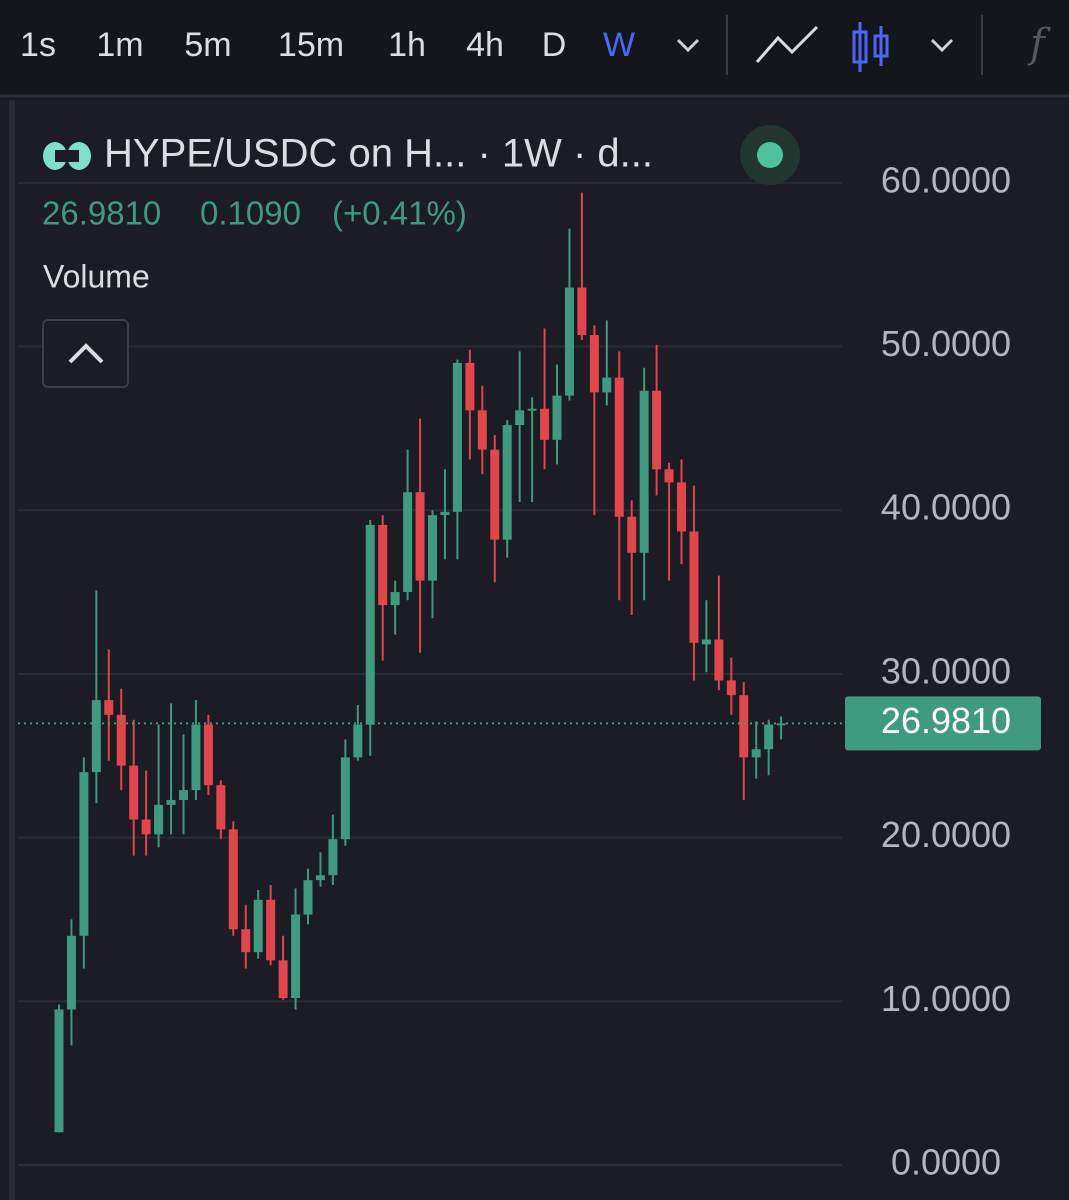 Image resolution: width=1069 pixels, height=1200 pixels. Describe the element at coordinates (787, 44) in the screenshot. I see `line-chart-icon` at that location.